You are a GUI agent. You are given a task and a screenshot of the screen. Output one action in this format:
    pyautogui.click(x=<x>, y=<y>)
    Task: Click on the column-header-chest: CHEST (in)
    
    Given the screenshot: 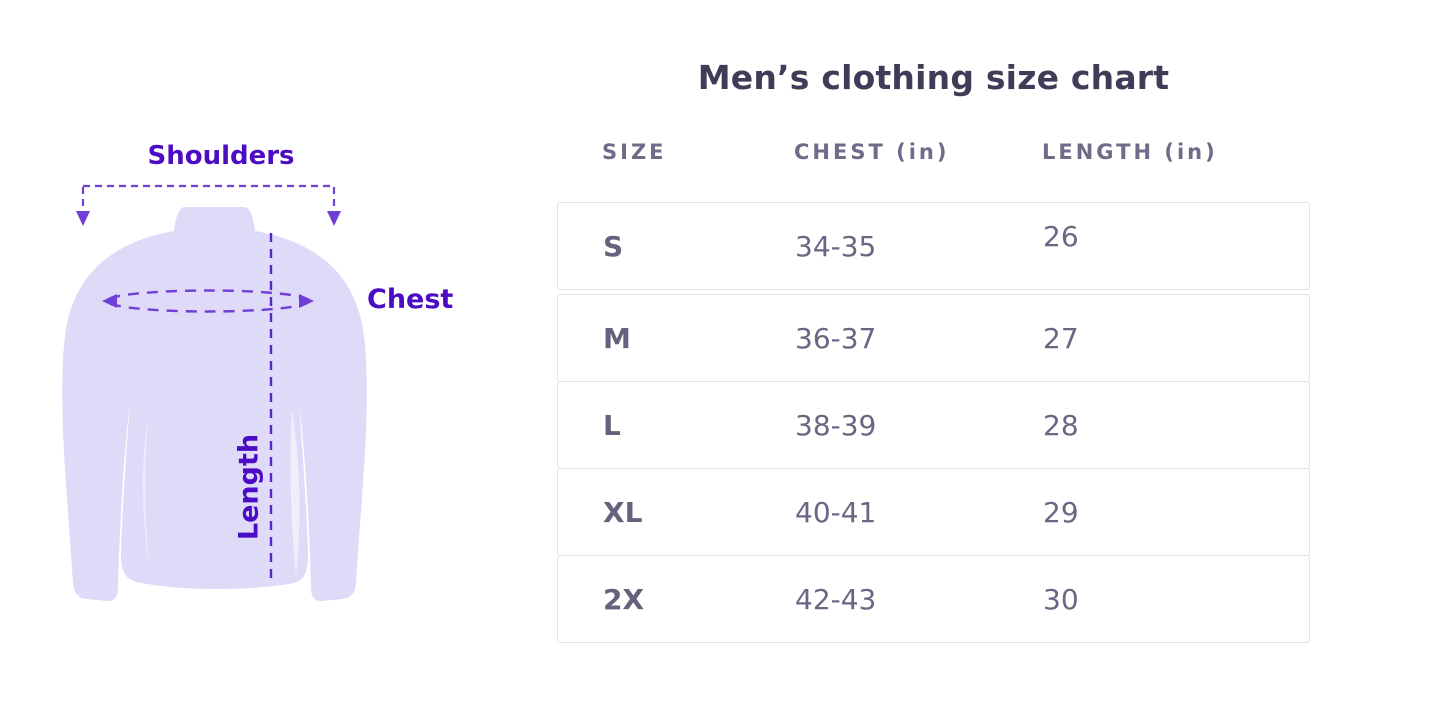 What is the action you would take?
    pyautogui.click(x=872, y=152)
    